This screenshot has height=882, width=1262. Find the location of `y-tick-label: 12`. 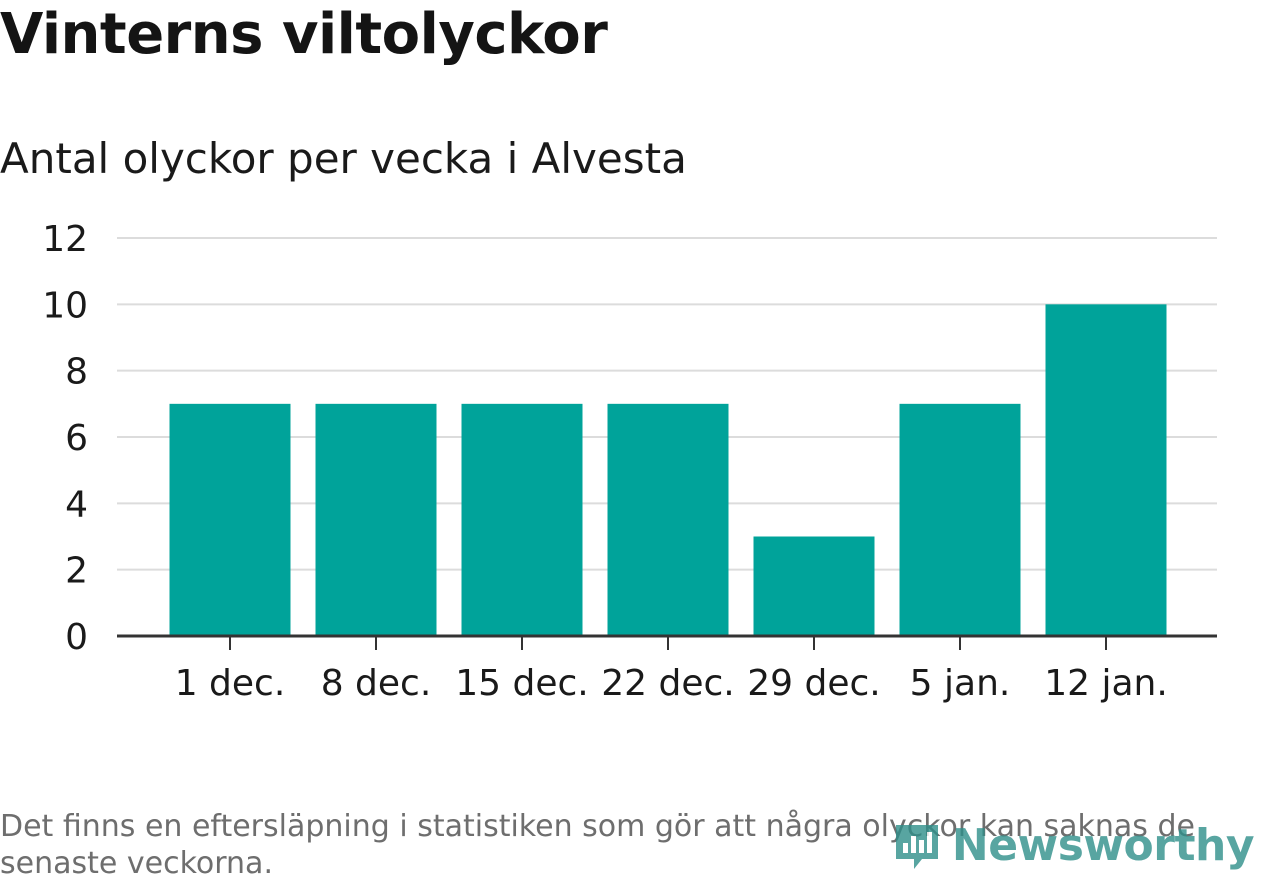

y-tick-label: 12 is located at coordinates (65, 239).